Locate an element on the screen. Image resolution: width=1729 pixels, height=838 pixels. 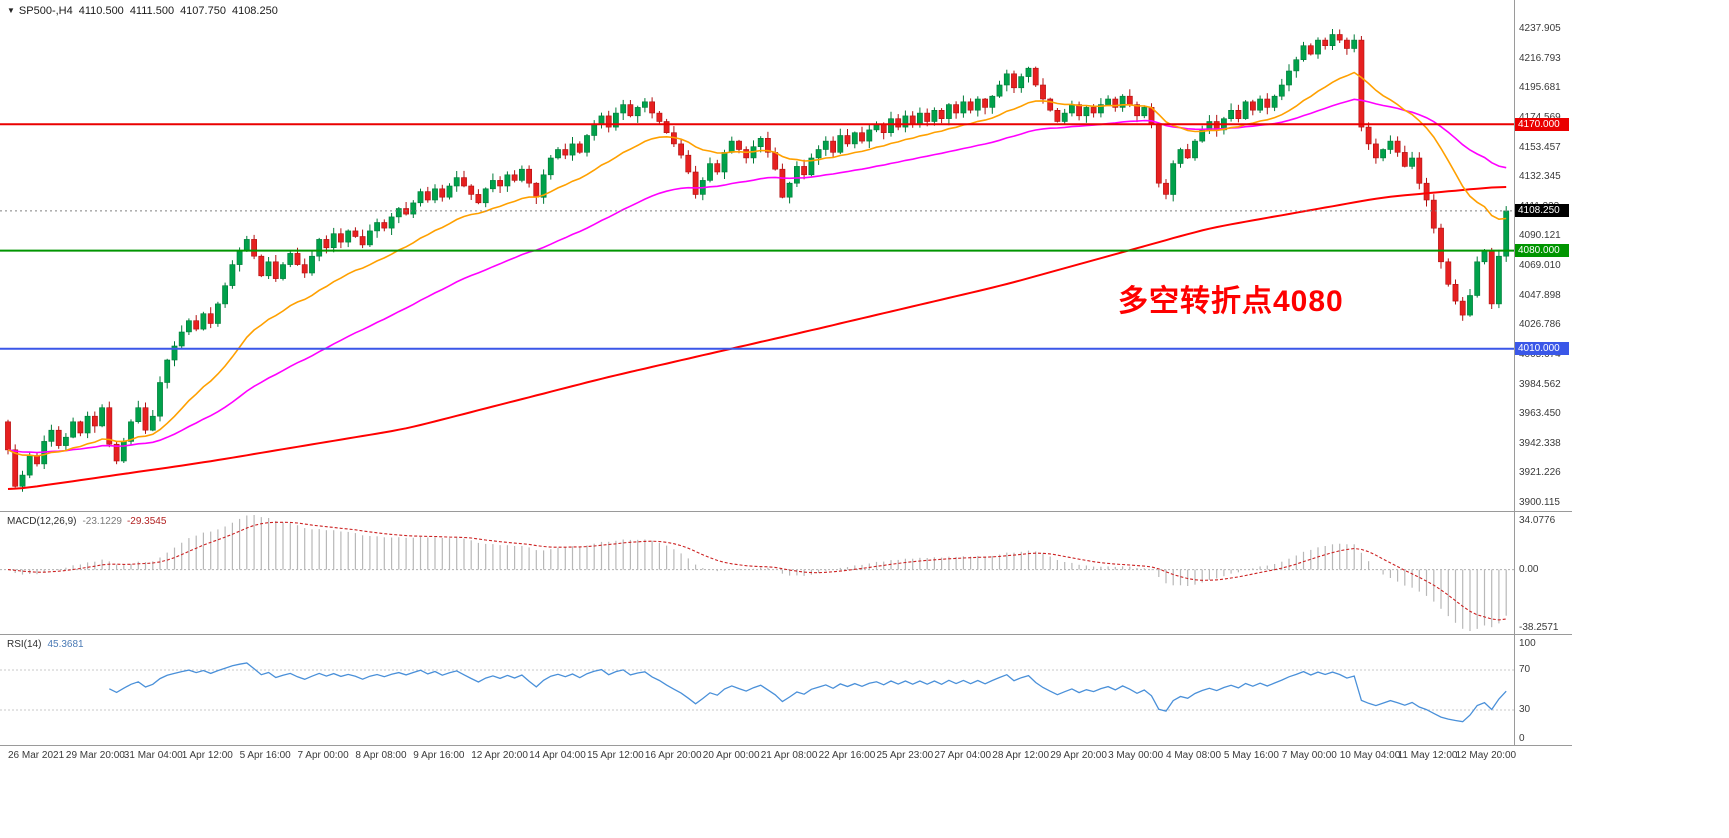
time-axis-label: 26 Mar 2021 is located at coordinates (36, 755).